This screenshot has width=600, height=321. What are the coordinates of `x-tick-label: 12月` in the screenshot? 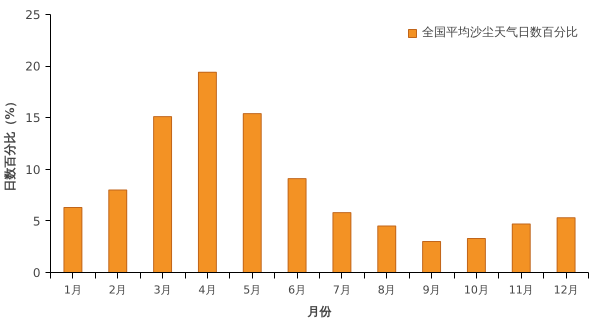 It's located at (566, 290).